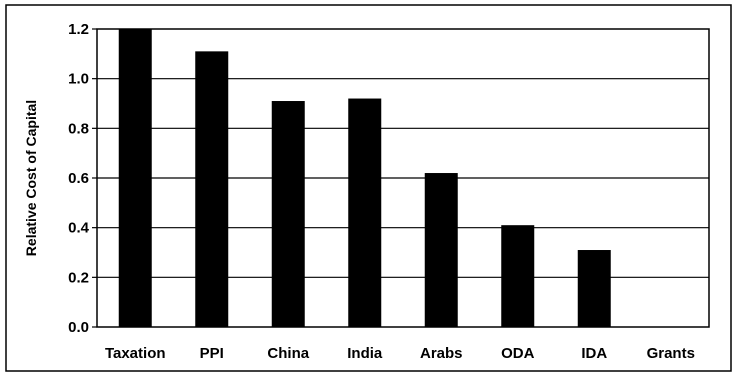  I want to click on y-axis-title: Relative Cost of Capital, so click(31, 178).